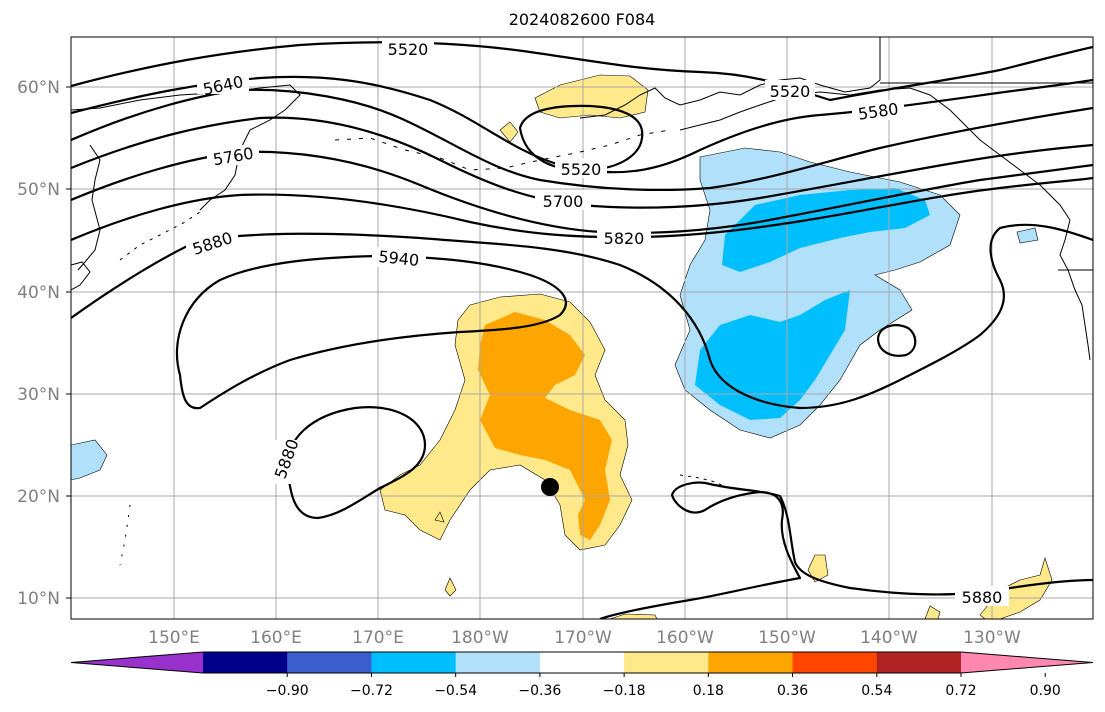 Image resolution: width=1105 pixels, height=712 pixels. Describe the element at coordinates (545, 426) in the screenshot. I see `positive-anomaly-core` at that location.